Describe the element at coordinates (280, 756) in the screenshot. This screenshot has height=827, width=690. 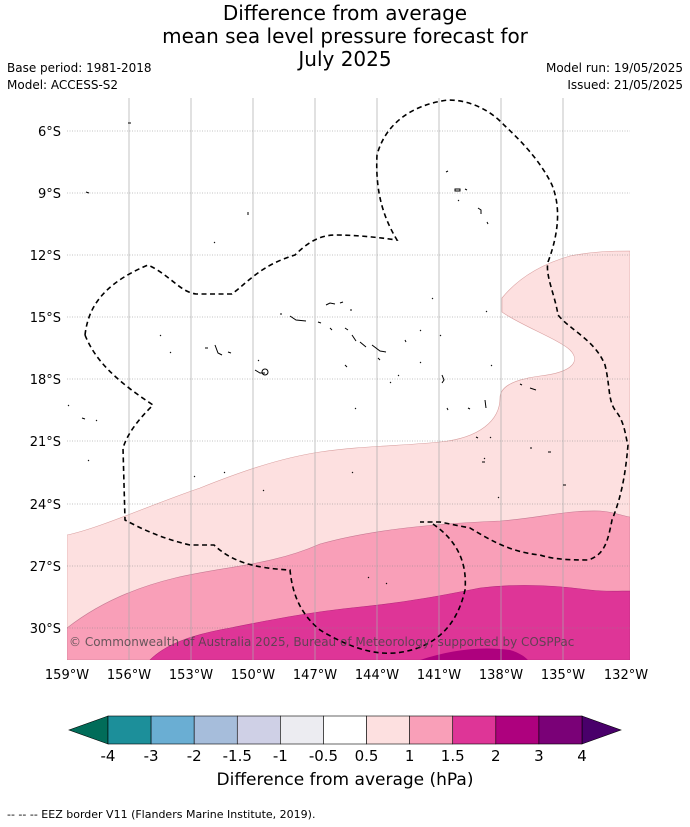
I see `colorbar-tick-label: -1` at that location.